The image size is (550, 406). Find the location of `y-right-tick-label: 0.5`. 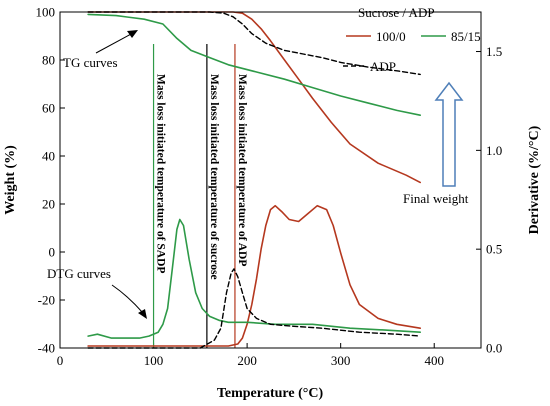

y-right-tick-label: 0.5 is located at coordinates (494, 249).